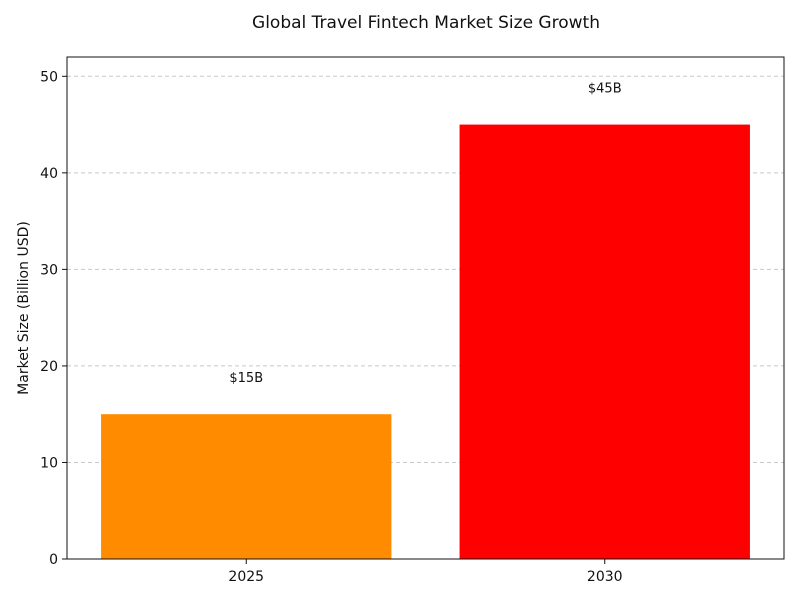 The height and width of the screenshot is (600, 800). What do you see at coordinates (246, 378) in the screenshot?
I see `data-label-2025: $15B` at bounding box center [246, 378].